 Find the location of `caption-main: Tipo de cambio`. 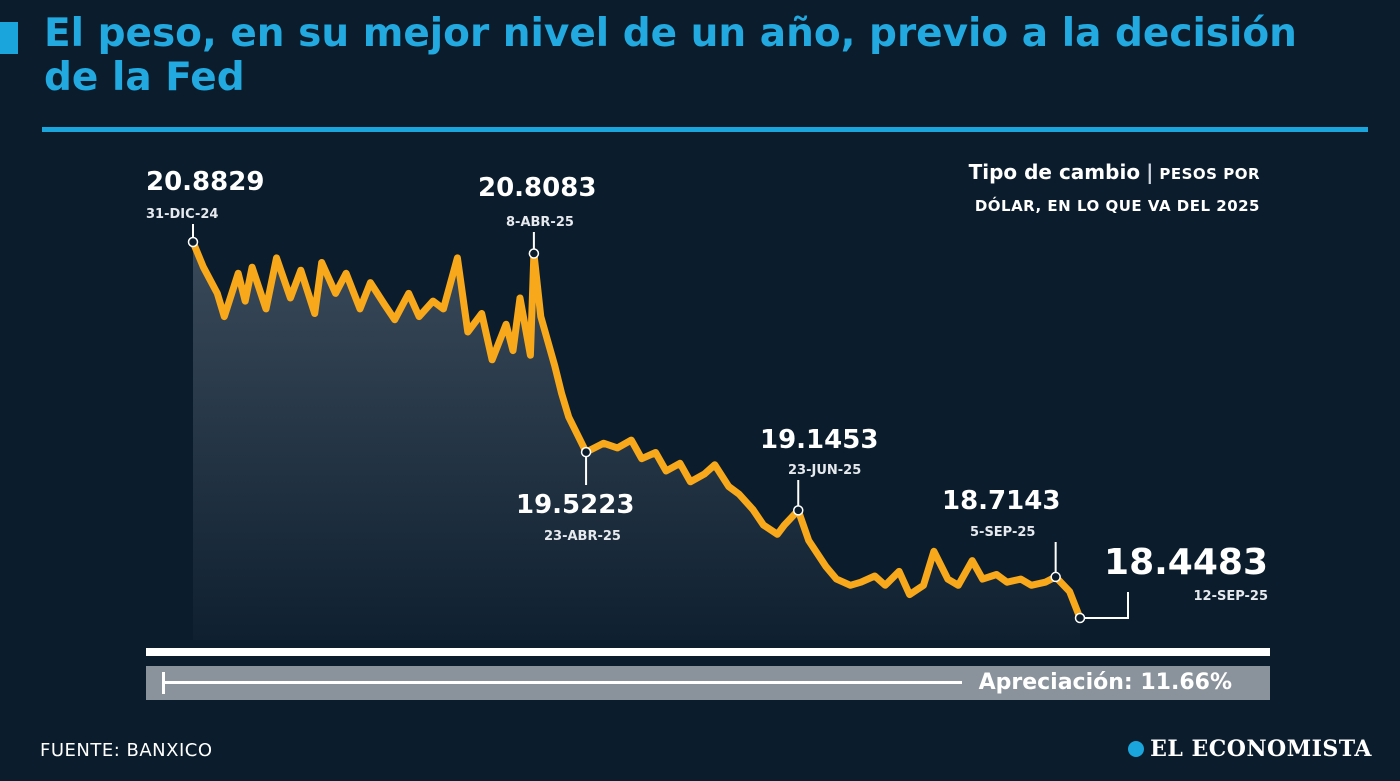

caption-main: Tipo de cambio is located at coordinates (1054, 172).